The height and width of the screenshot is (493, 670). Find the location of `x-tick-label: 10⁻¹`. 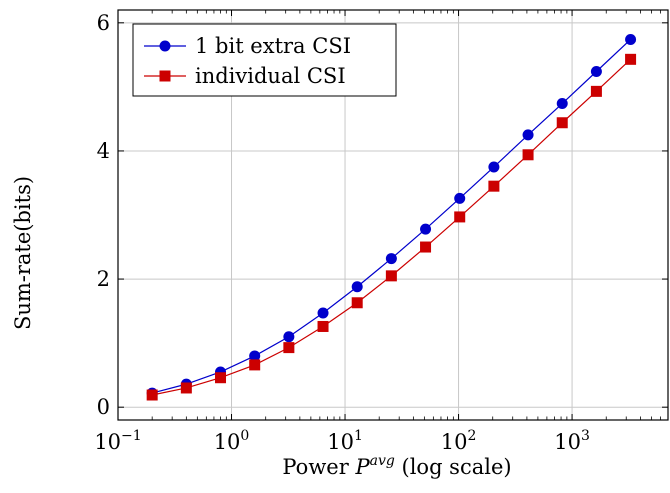

x-tick-label: 10⁻¹ is located at coordinates (117, 441).